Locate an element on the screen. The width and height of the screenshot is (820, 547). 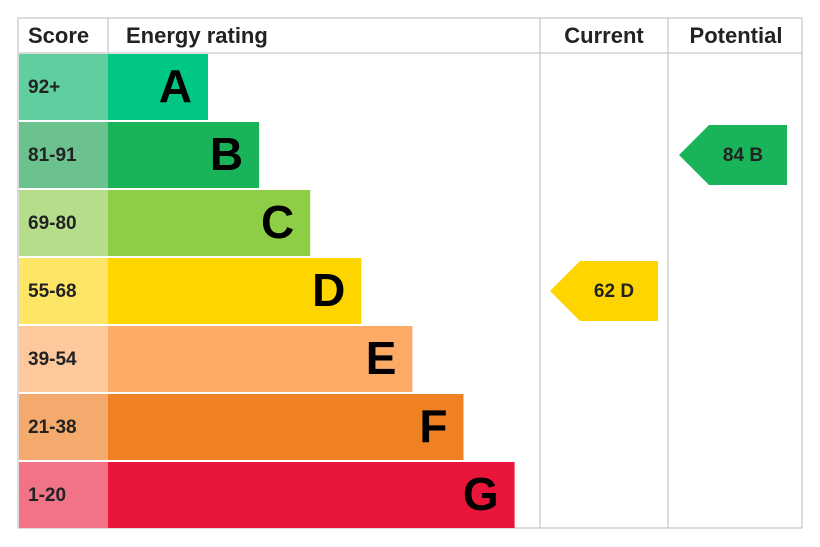
current-arrow is located at coordinates (604, 291).